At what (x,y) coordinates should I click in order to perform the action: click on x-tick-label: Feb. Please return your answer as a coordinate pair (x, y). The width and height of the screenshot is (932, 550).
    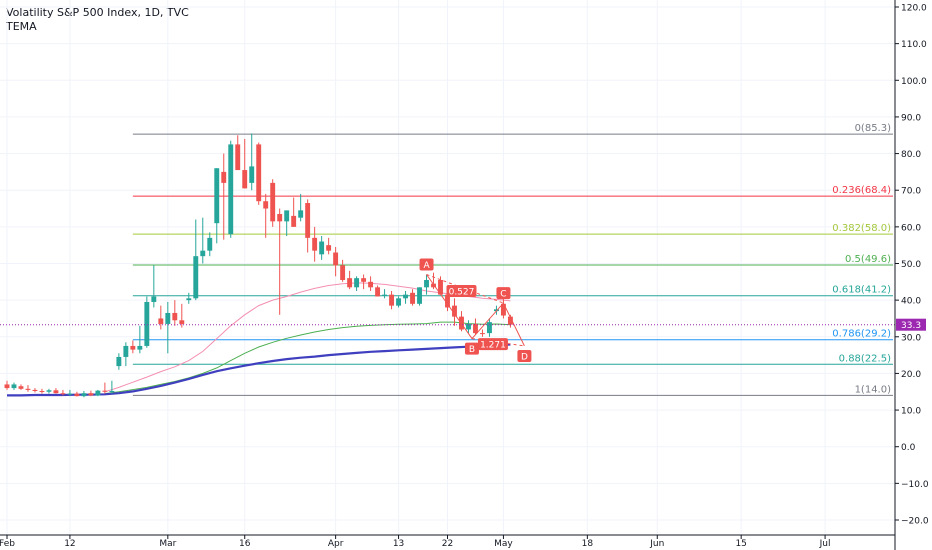
    Looking at the image, I should click on (7, 544).